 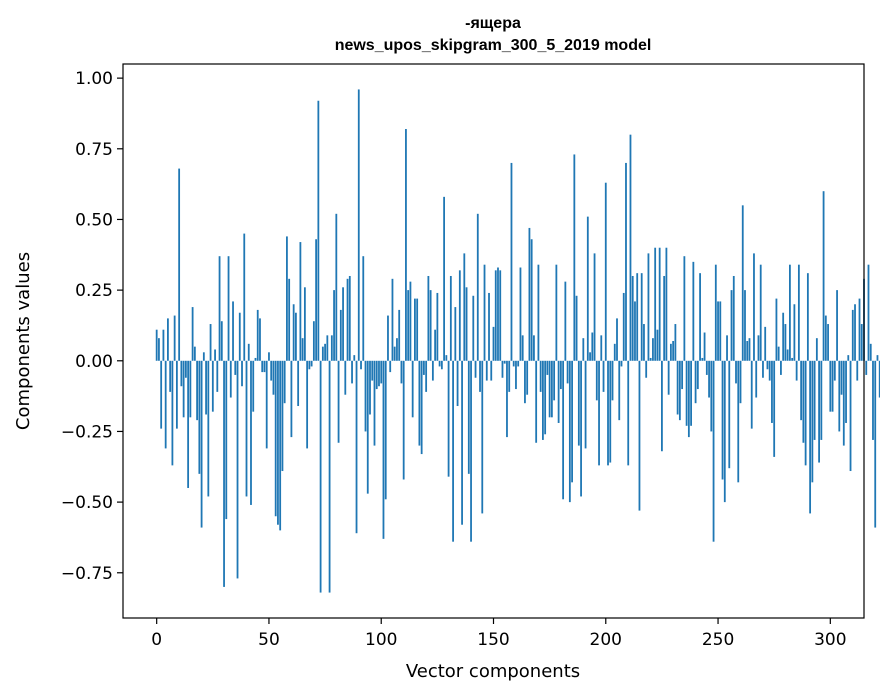 What do you see at coordinates (718, 640) in the screenshot?
I see `x-tick-label: 250` at bounding box center [718, 640].